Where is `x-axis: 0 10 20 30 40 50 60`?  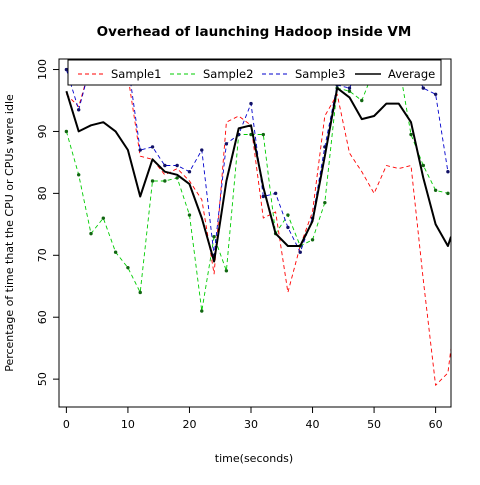
x-axis: 0 10 20 30 40 50 60 is located at coordinates (253, 419).